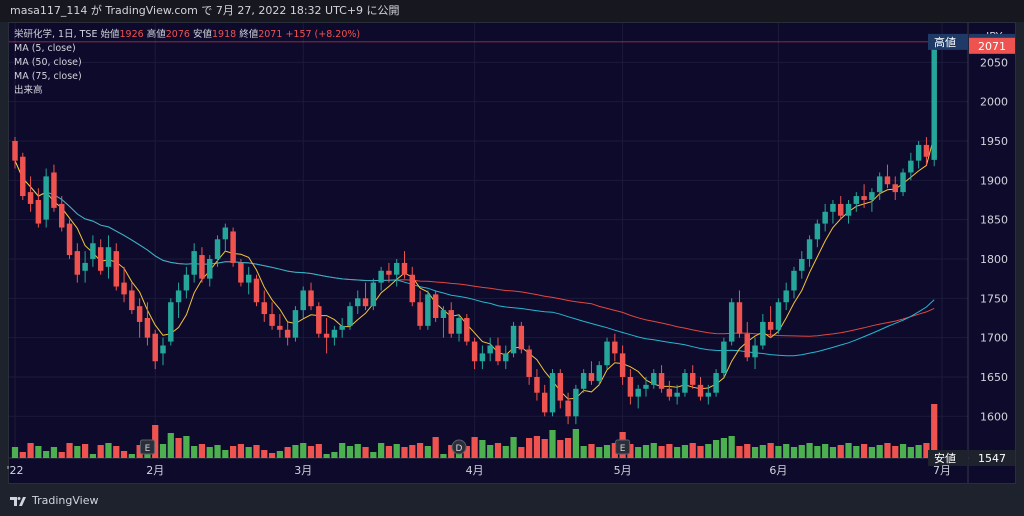 The width and height of the screenshot is (1024, 516). Describe the element at coordinates (948, 41) in the screenshot. I see `high-tag-label-box` at that location.